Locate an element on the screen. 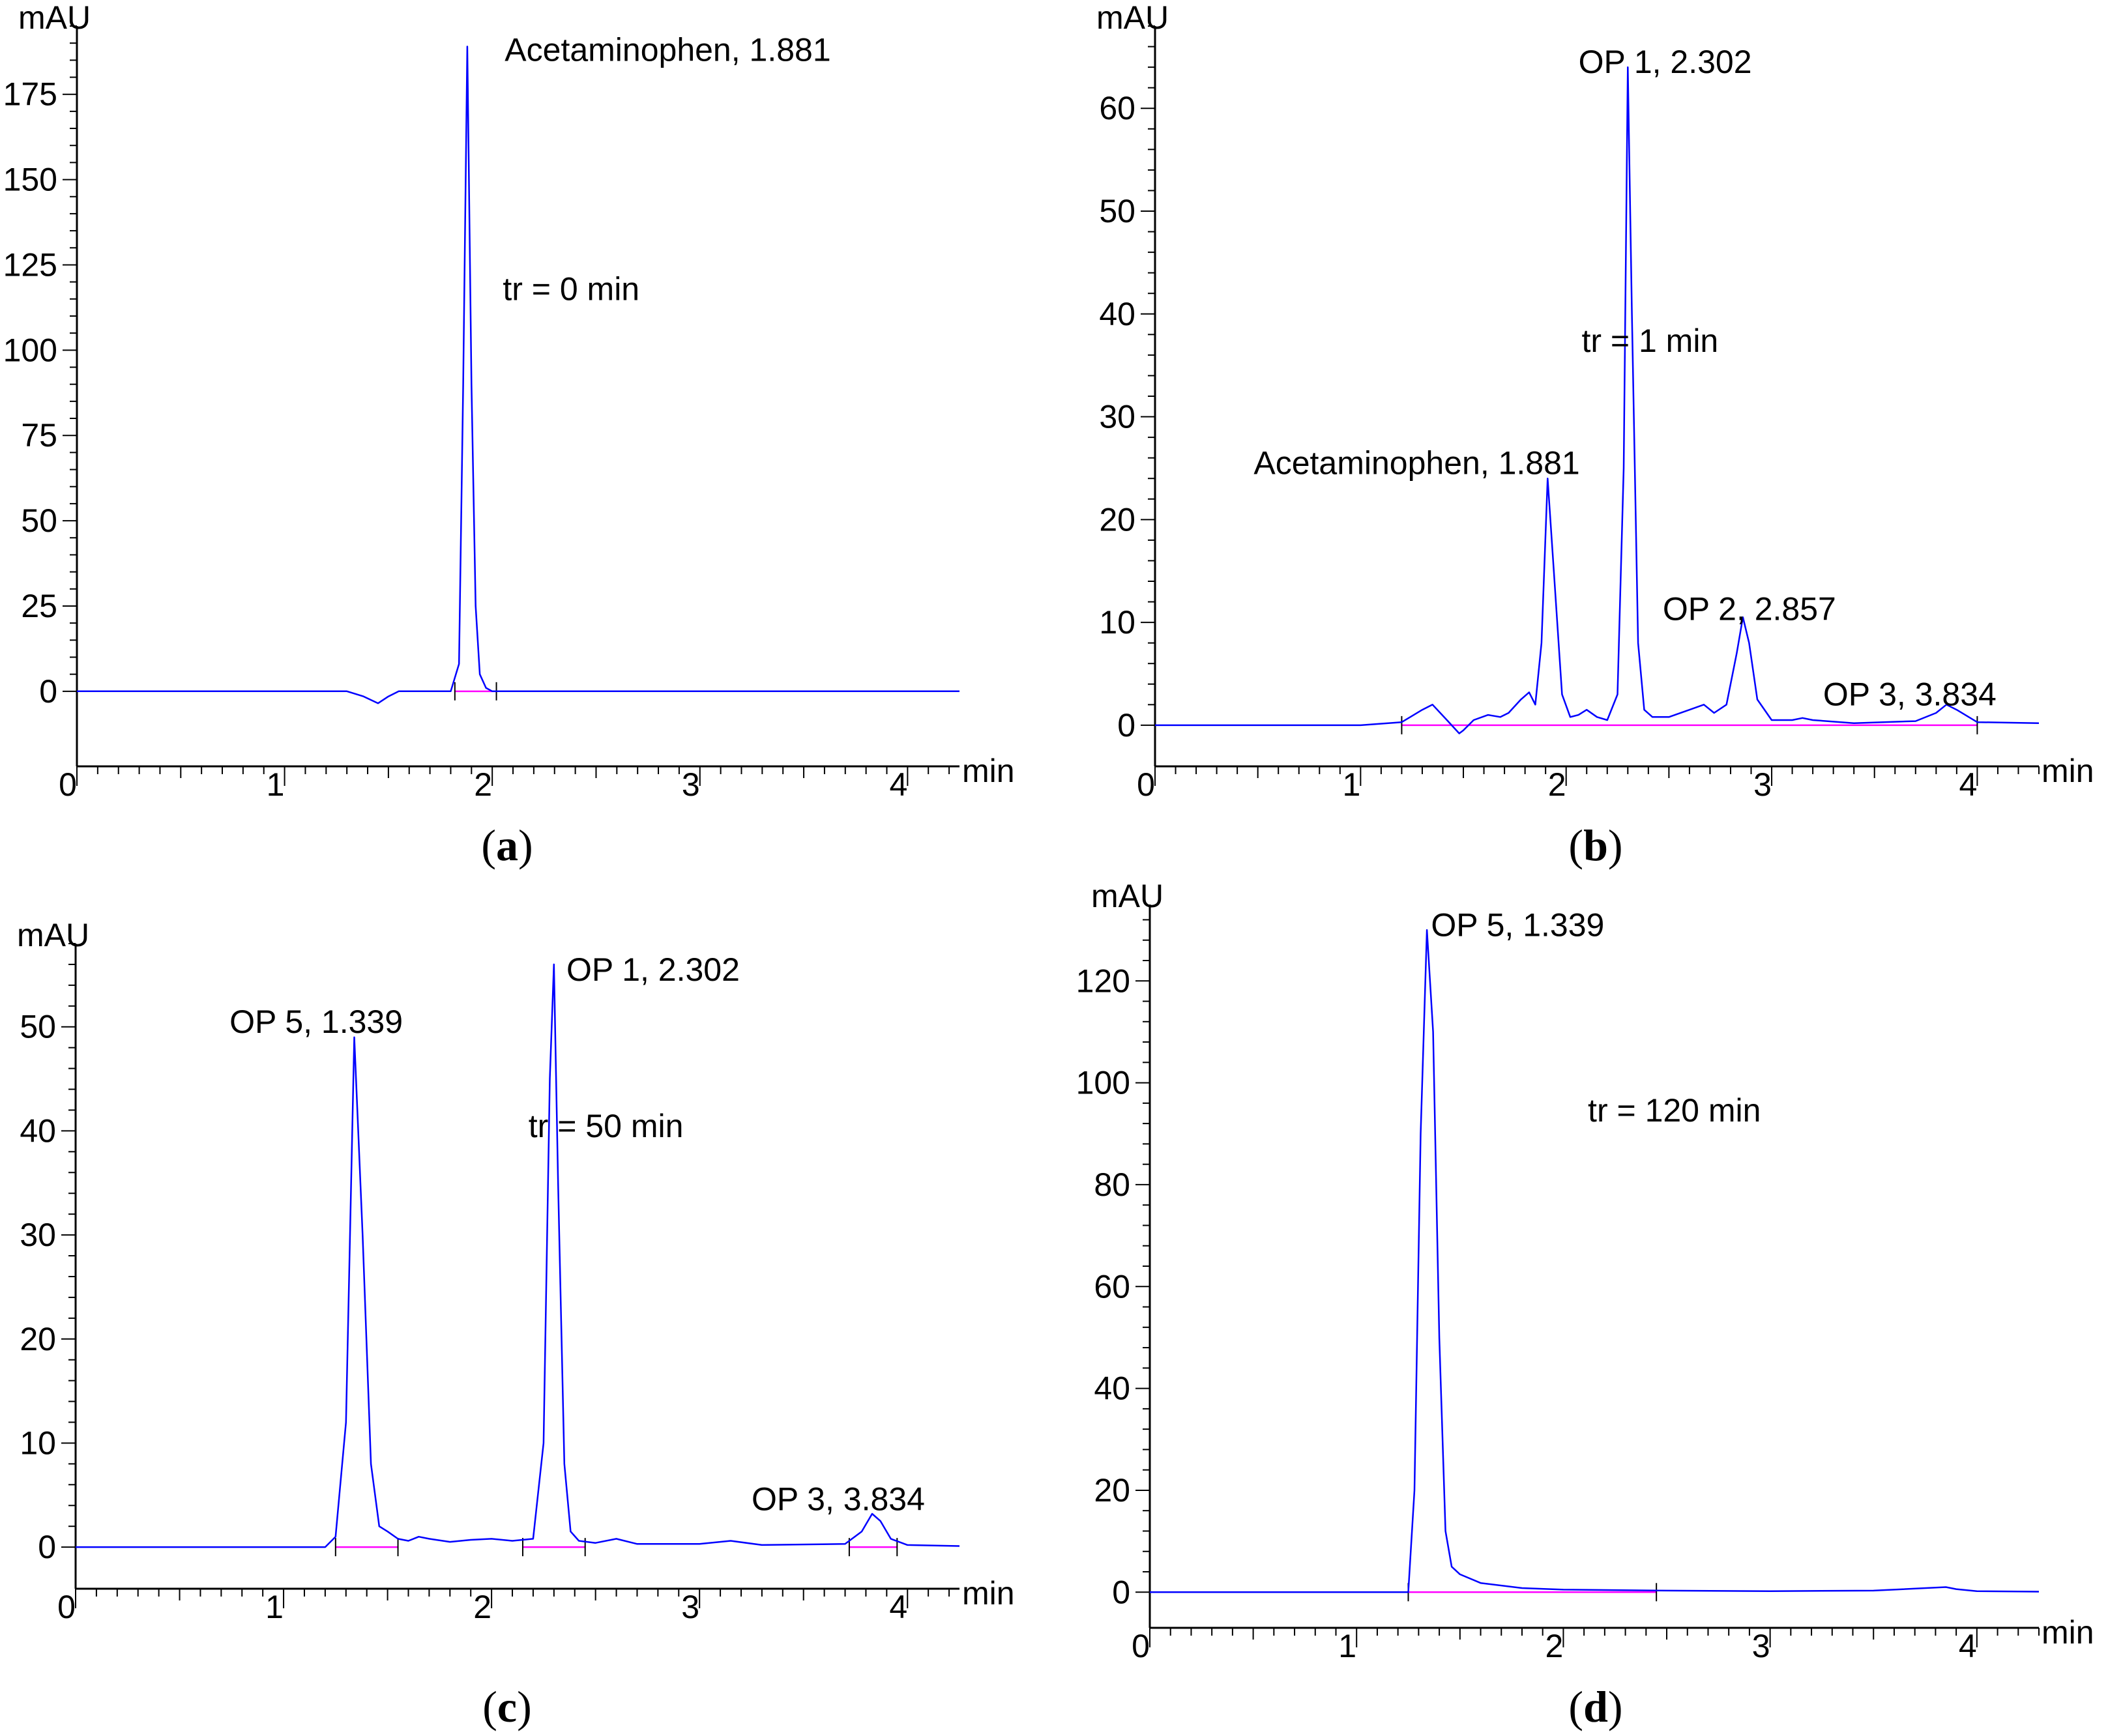 The width and height of the screenshot is (2108, 1736). peak-label: OP 2, 2.857 is located at coordinates (1750, 609).